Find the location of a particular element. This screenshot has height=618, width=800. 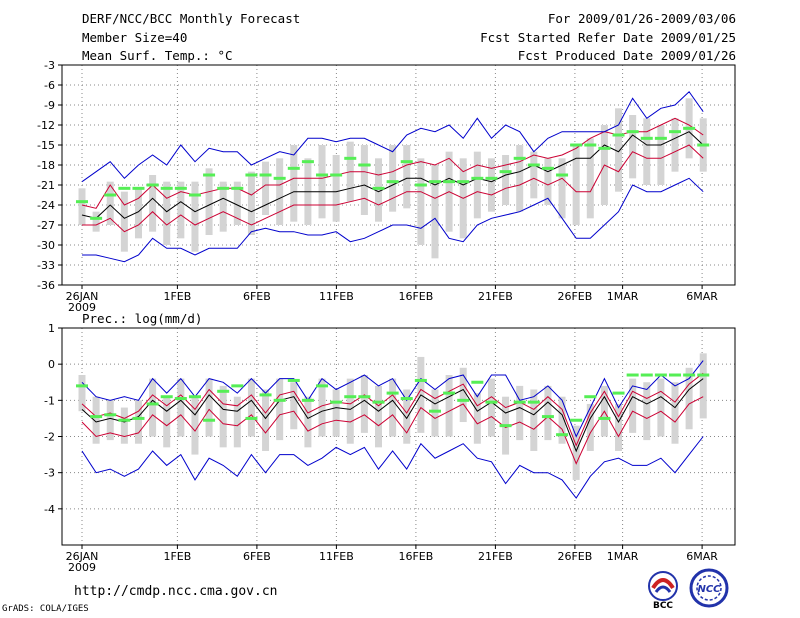

temp-xtick-label: 6MAR is located at coordinates (702, 296).